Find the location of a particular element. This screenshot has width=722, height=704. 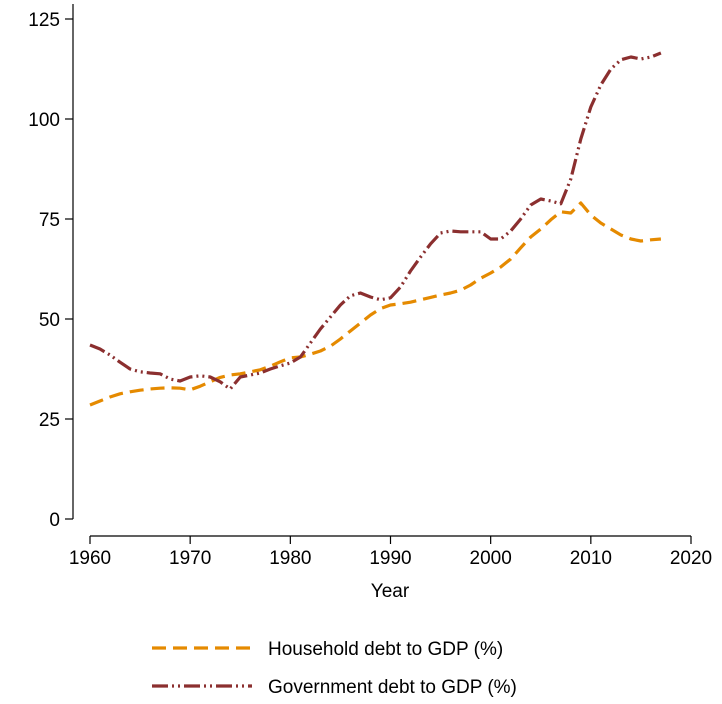

legend-item-government: Government debt to GDP (%) is located at coordinates (334, 687).